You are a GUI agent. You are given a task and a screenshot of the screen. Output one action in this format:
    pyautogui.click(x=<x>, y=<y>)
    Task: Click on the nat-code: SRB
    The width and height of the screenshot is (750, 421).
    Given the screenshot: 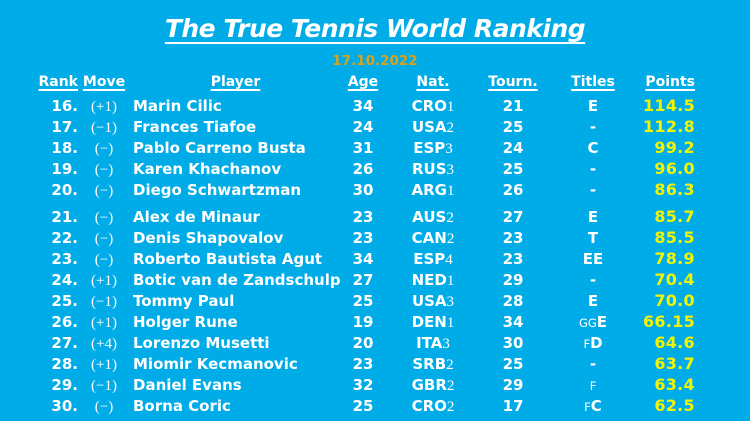 What is the action you would take?
    pyautogui.click(x=429, y=364)
    